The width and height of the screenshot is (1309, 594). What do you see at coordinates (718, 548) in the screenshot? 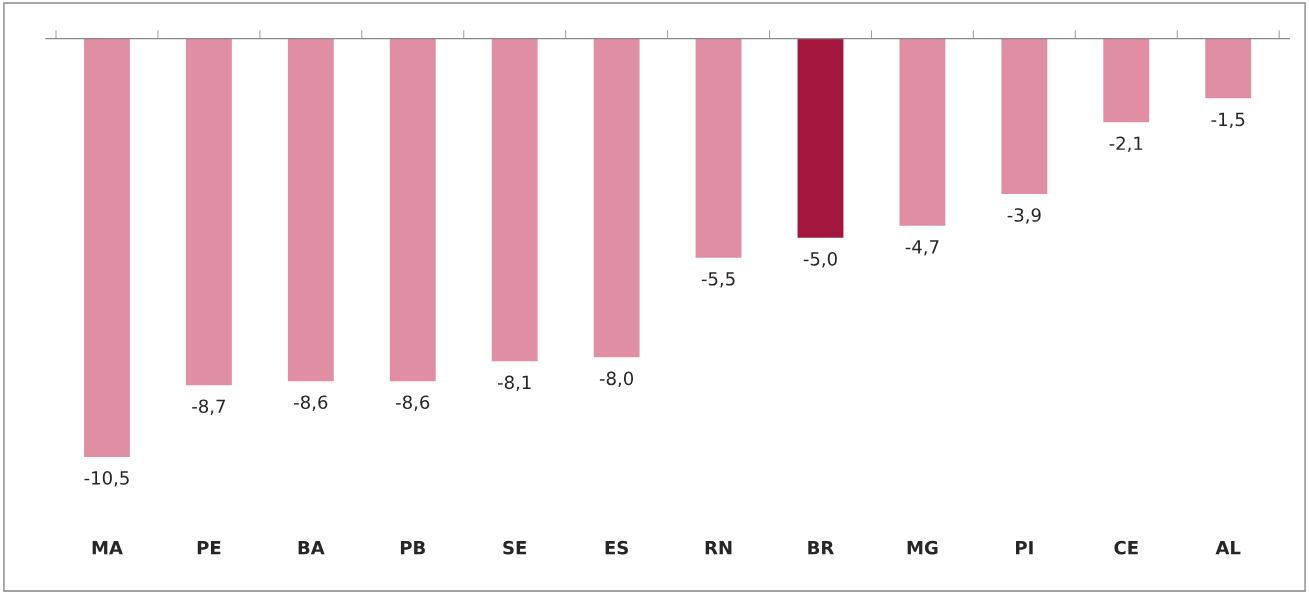
I see `x-tick-label: RN` at bounding box center [718, 548].